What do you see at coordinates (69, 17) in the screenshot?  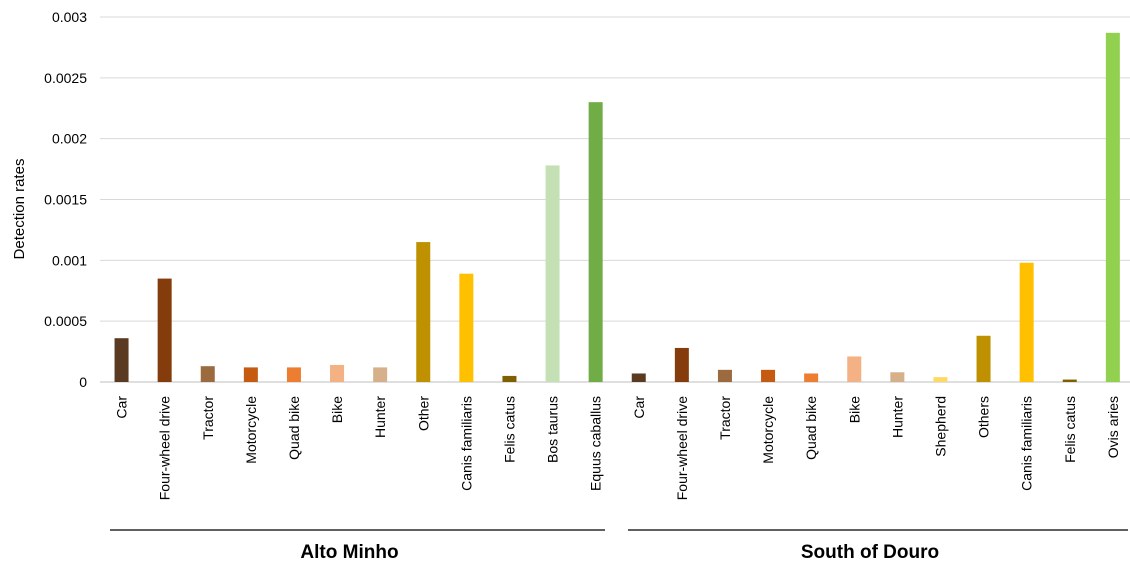 I see `y-tick-label: 0.003` at bounding box center [69, 17].